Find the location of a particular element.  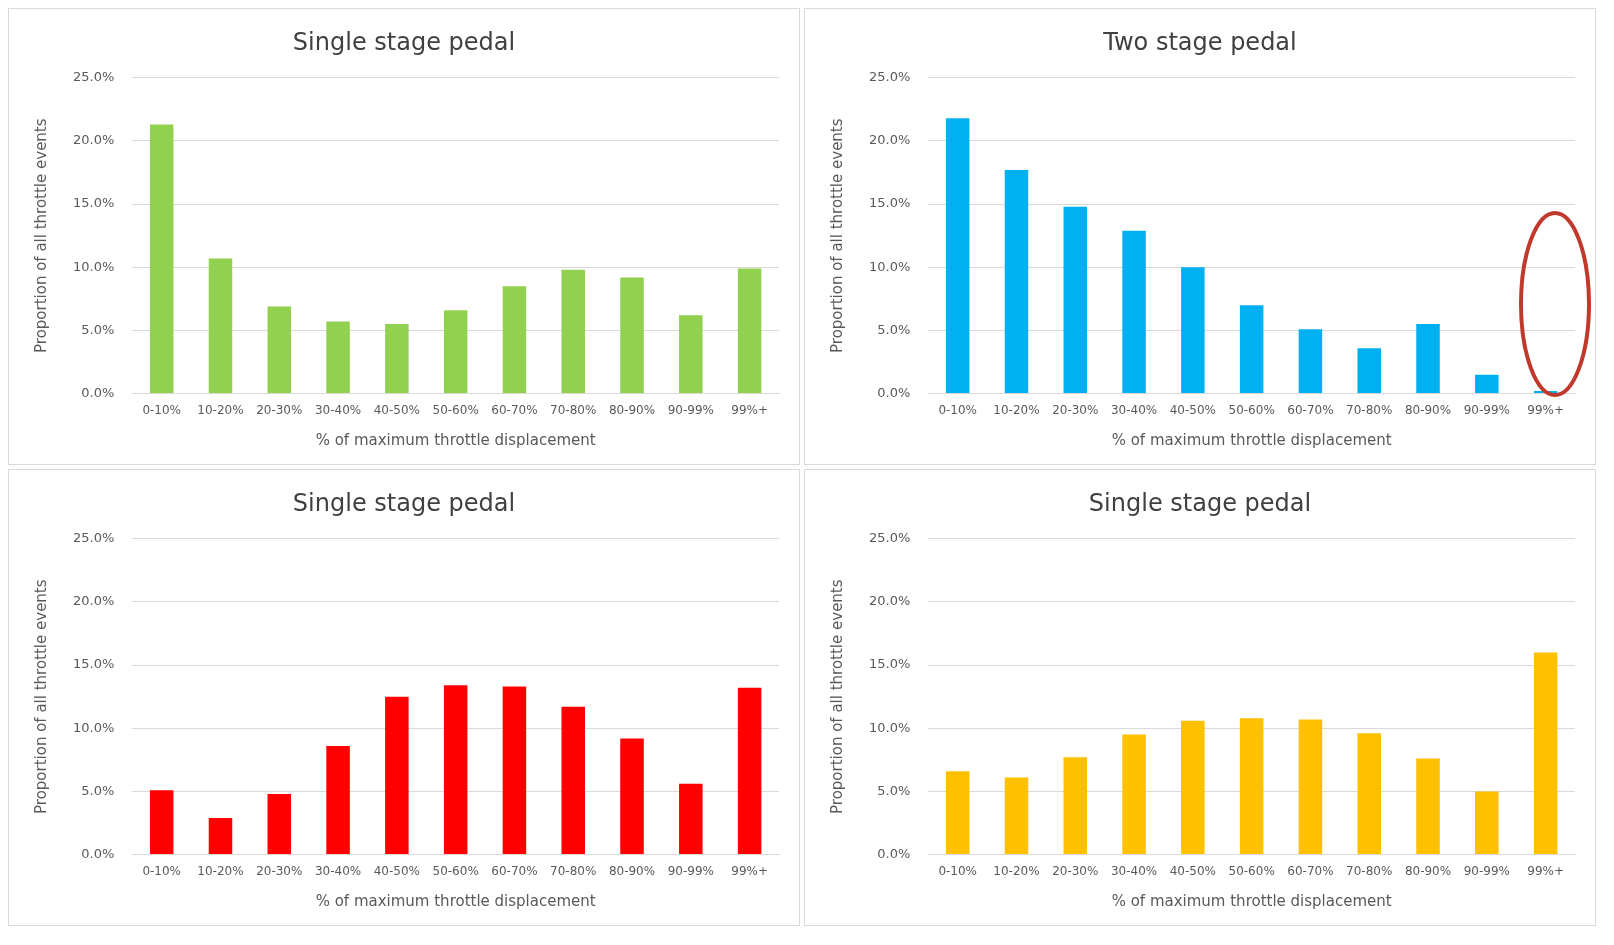

chart-title: Two stage pedal is located at coordinates (1199, 41).